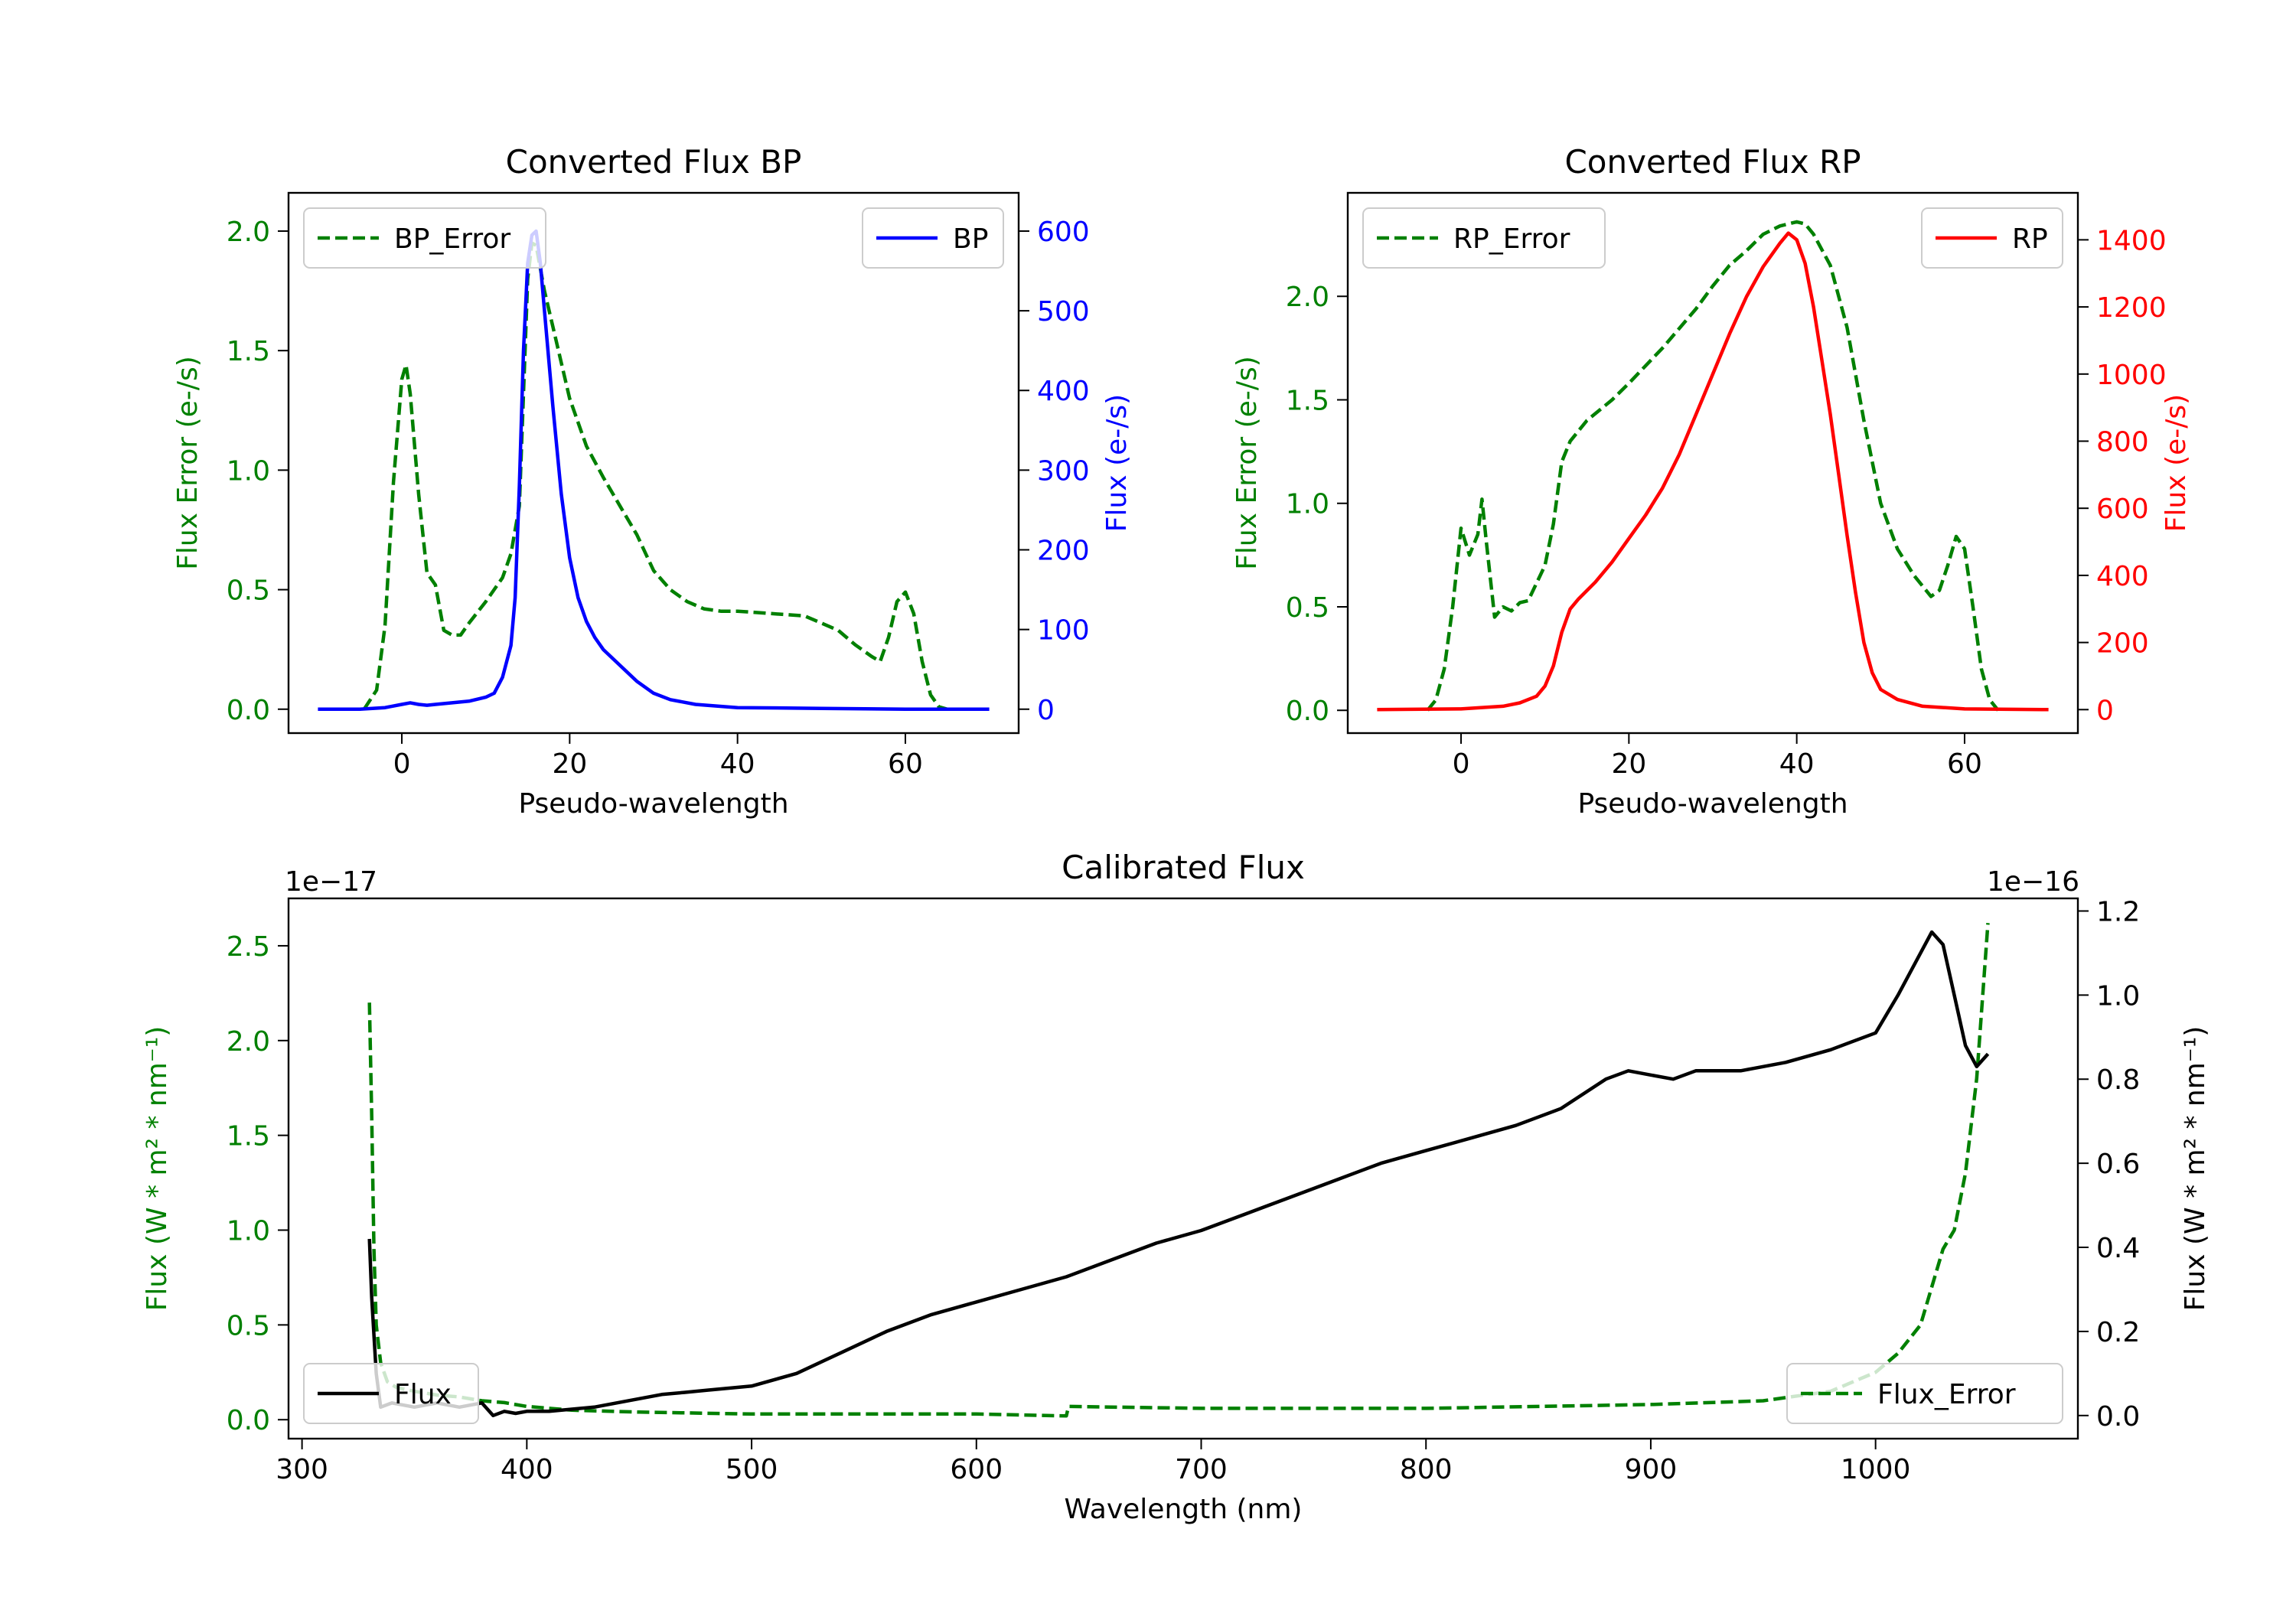 The width and height of the screenshot is (2296, 1607). Describe the element at coordinates (2118, 996) in the screenshot. I see `y-right-tick-label: 1.0` at that location.